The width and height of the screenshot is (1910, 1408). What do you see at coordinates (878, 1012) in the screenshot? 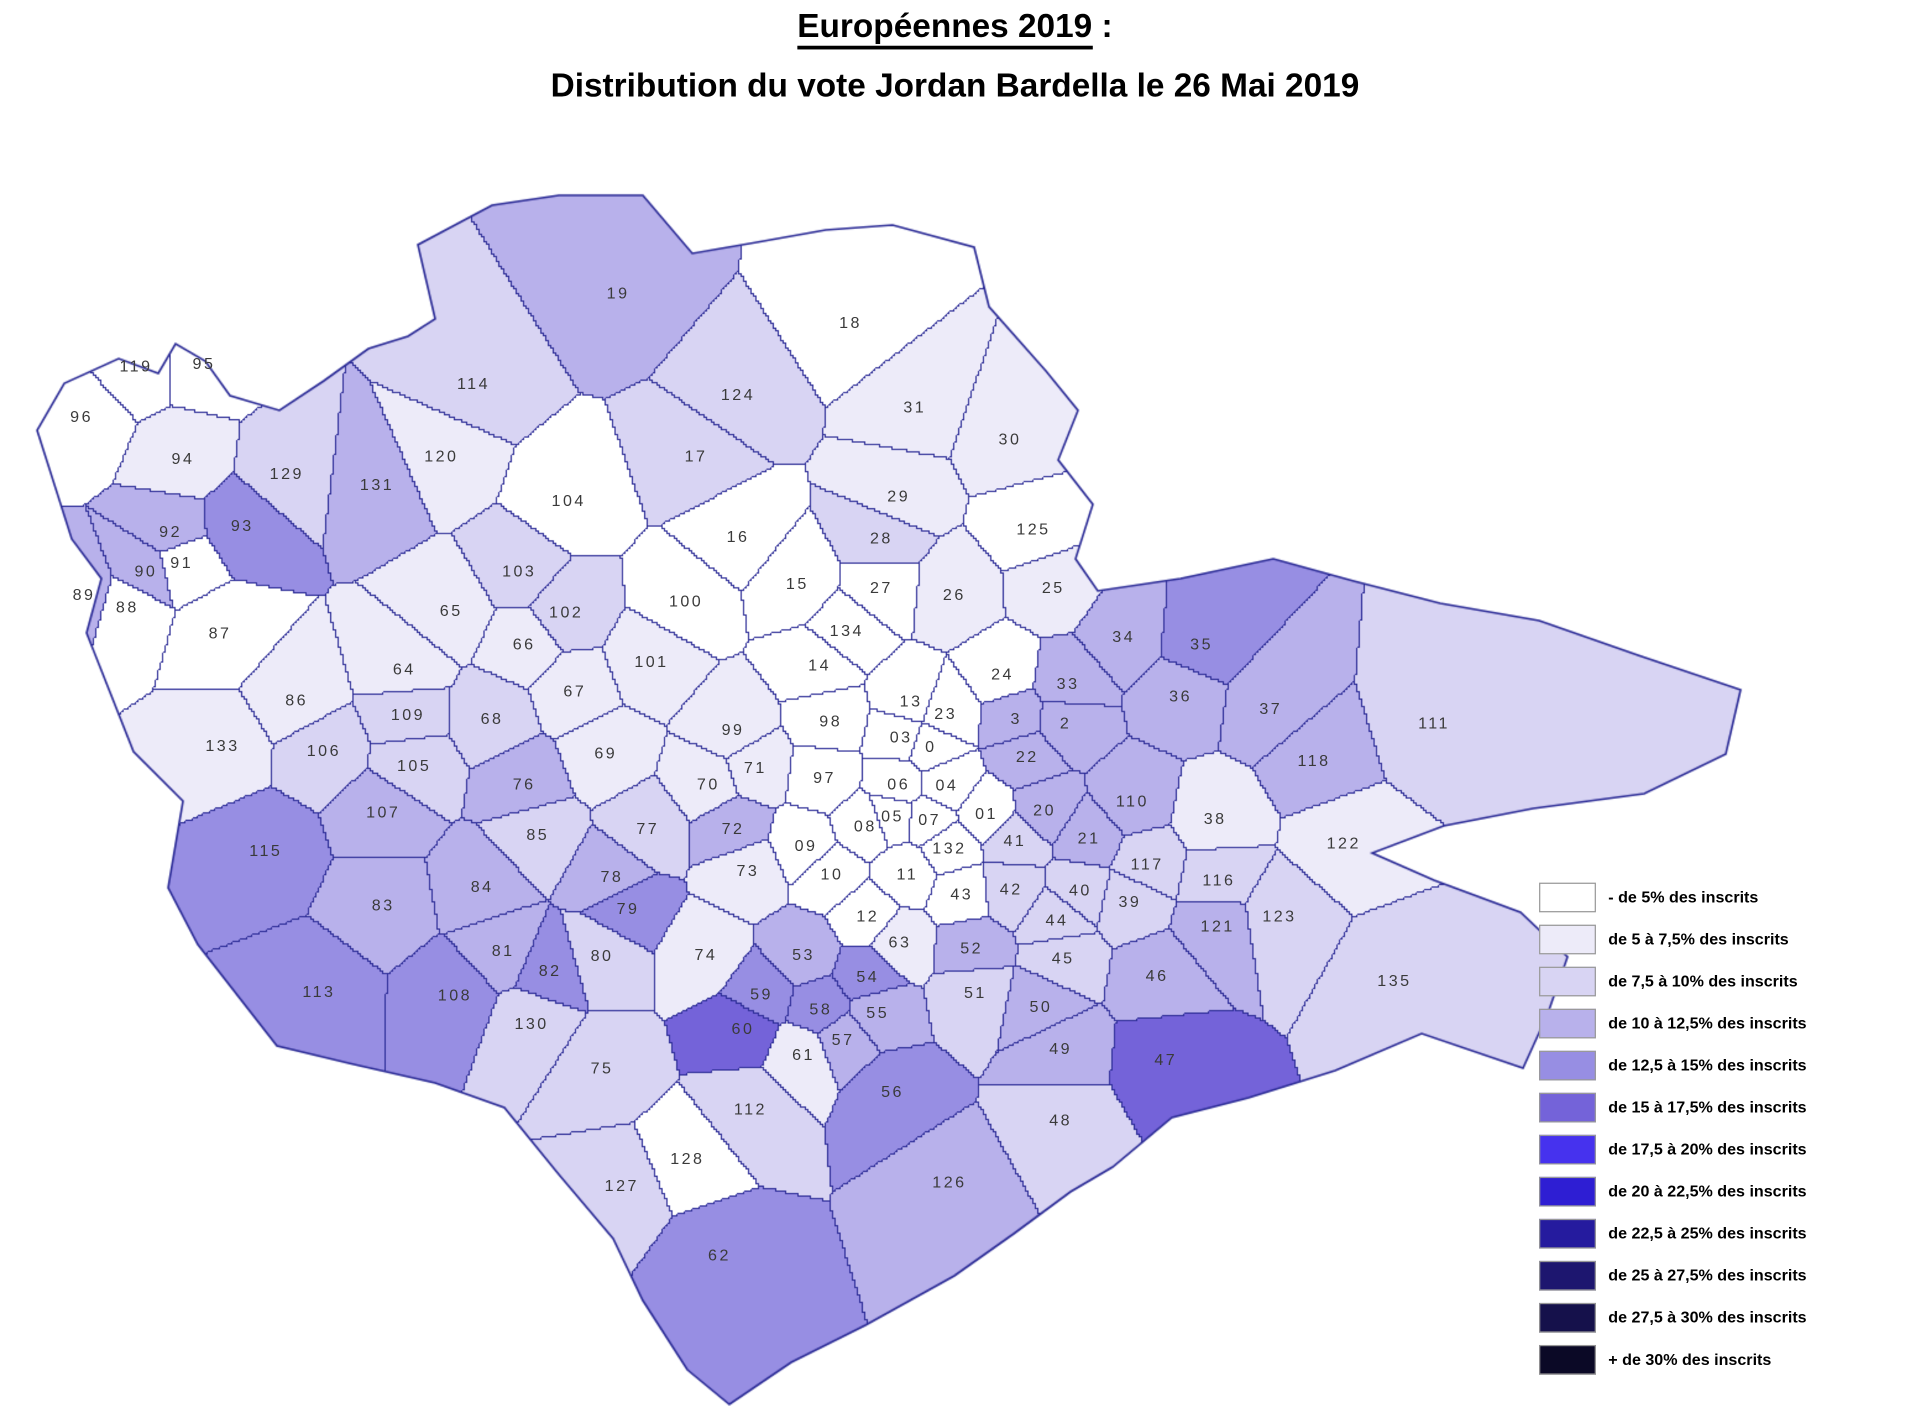
I see `district-55-label: 55` at bounding box center [878, 1012].